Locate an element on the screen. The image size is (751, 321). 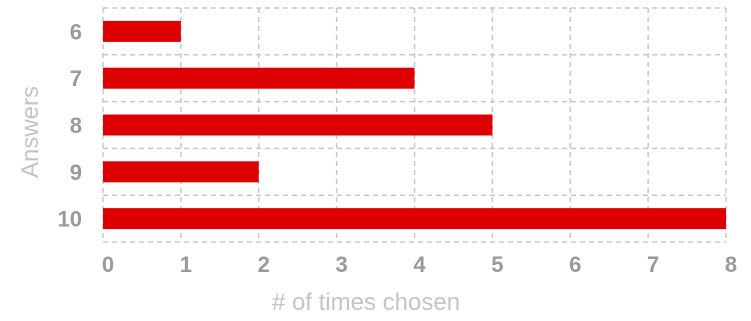
x-tick-label-4: 4 is located at coordinates (419, 264).